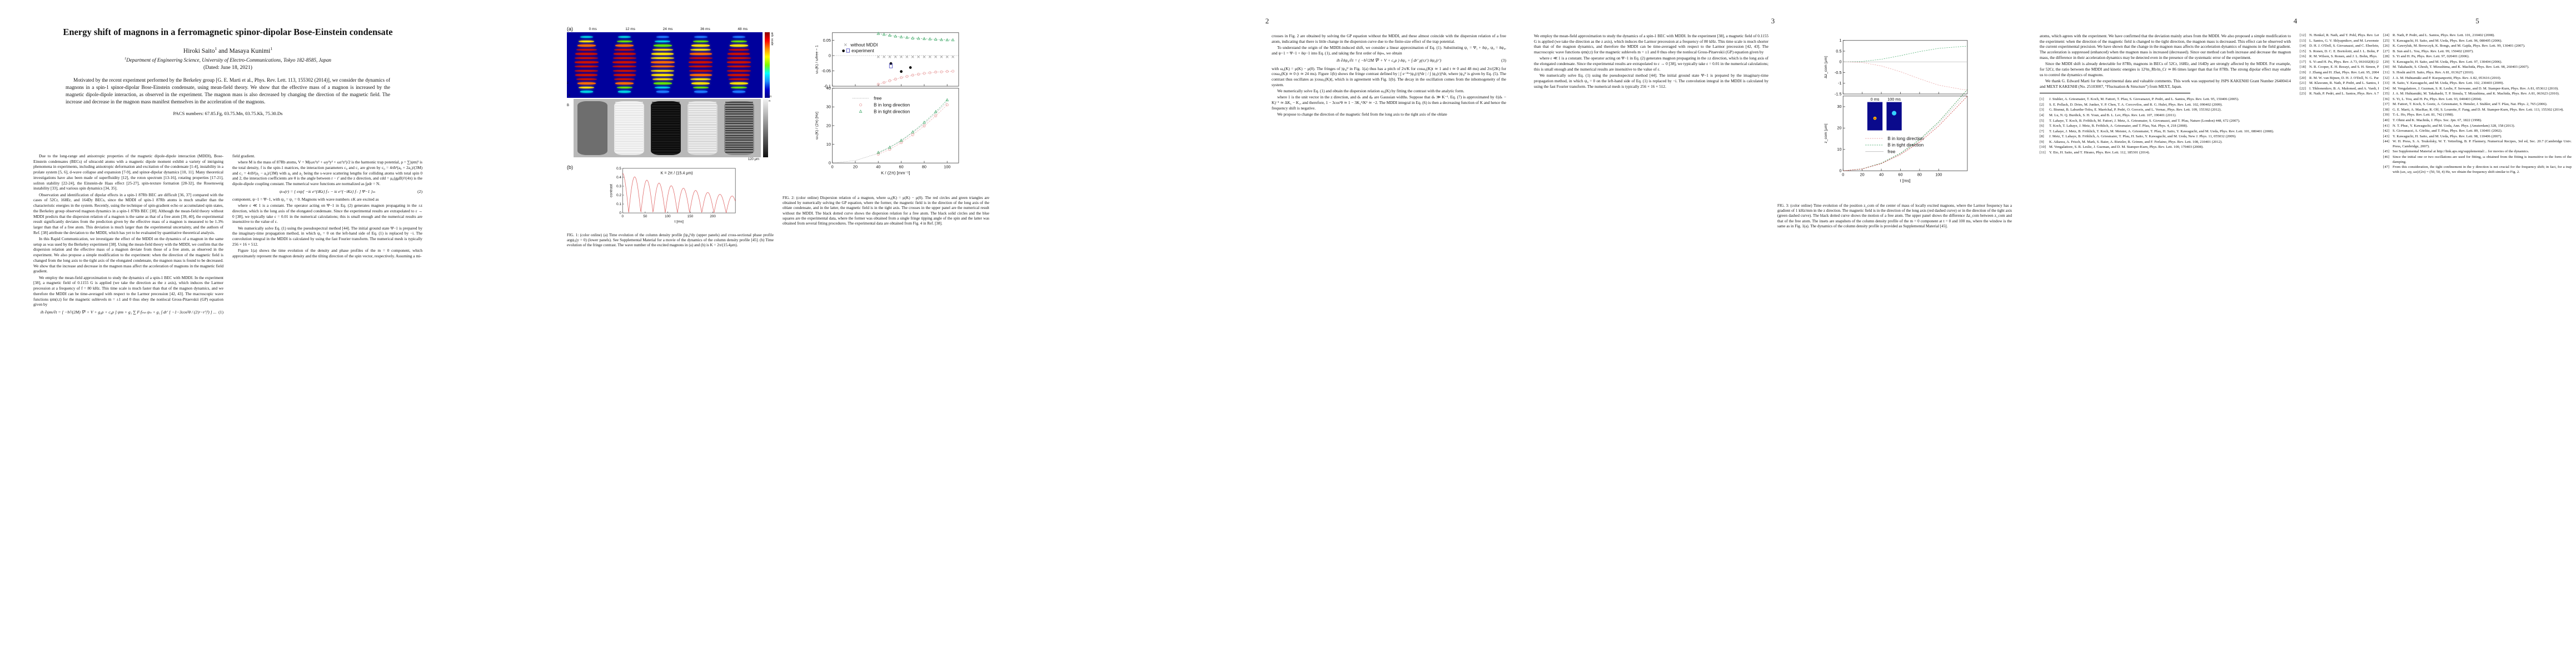 The height and width of the screenshot is (667, 2576). Describe the element at coordinates (2386, 78) in the screenshot. I see `reference-number: [32]` at that location.